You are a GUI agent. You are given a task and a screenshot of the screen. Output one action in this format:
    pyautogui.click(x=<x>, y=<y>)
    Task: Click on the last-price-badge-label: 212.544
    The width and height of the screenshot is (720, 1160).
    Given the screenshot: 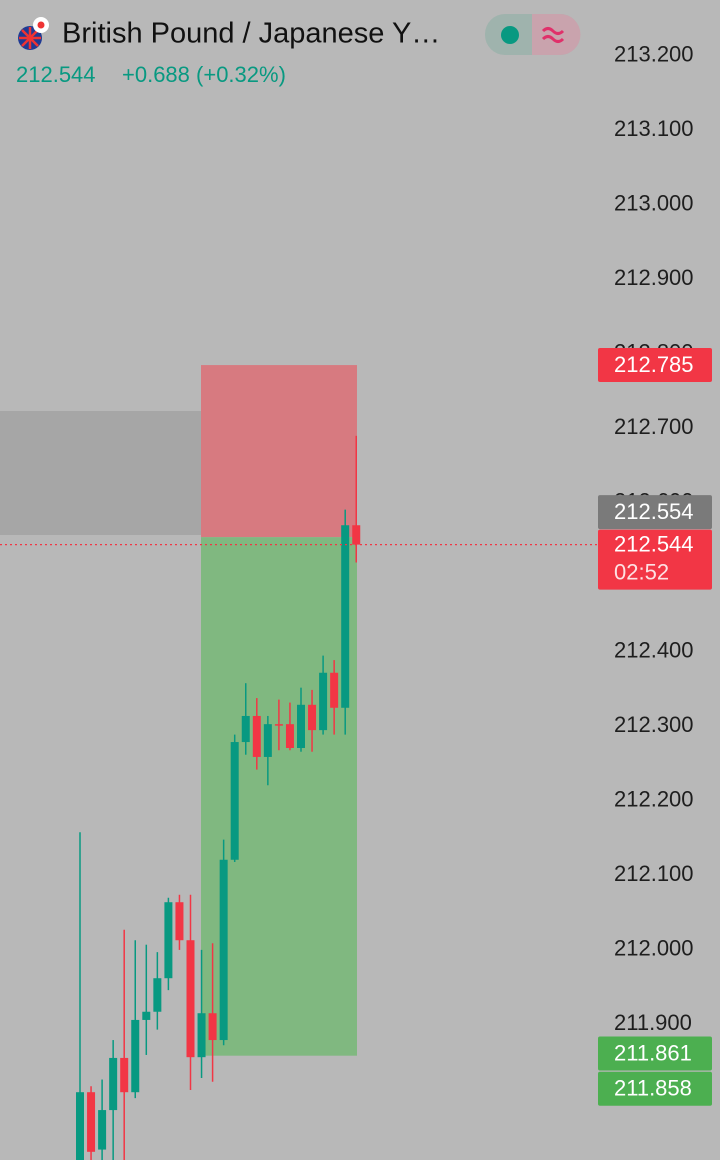 What is the action you would take?
    pyautogui.click(x=654, y=543)
    